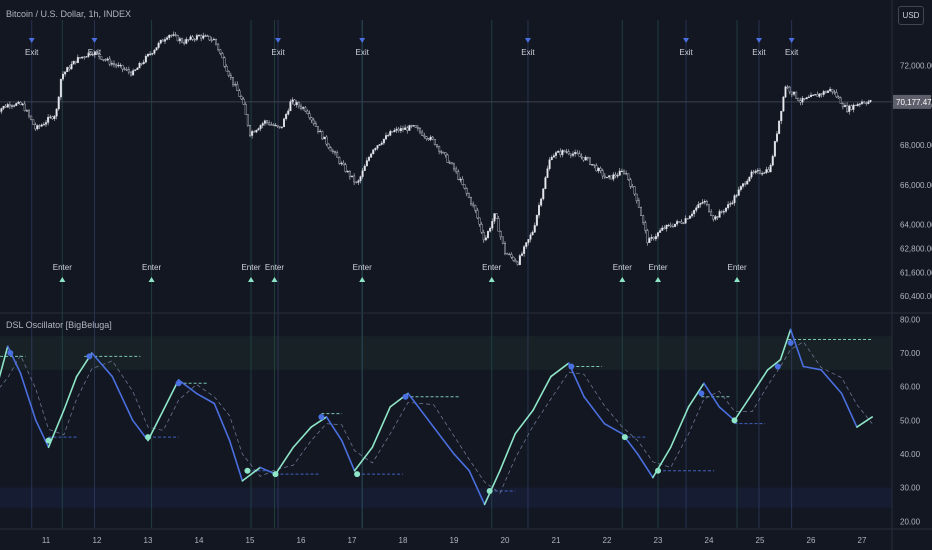 The image size is (932, 550). I want to click on osc-tick-label: 60.00, so click(910, 387).